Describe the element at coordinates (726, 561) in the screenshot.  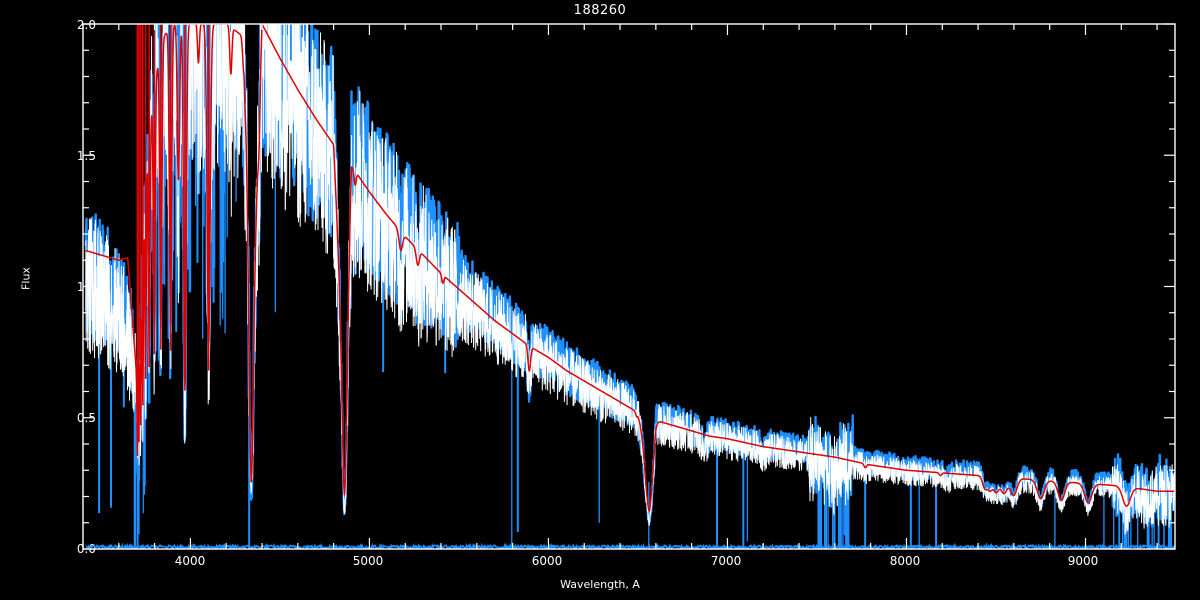
I see `x-tick-label: 7000` at that location.